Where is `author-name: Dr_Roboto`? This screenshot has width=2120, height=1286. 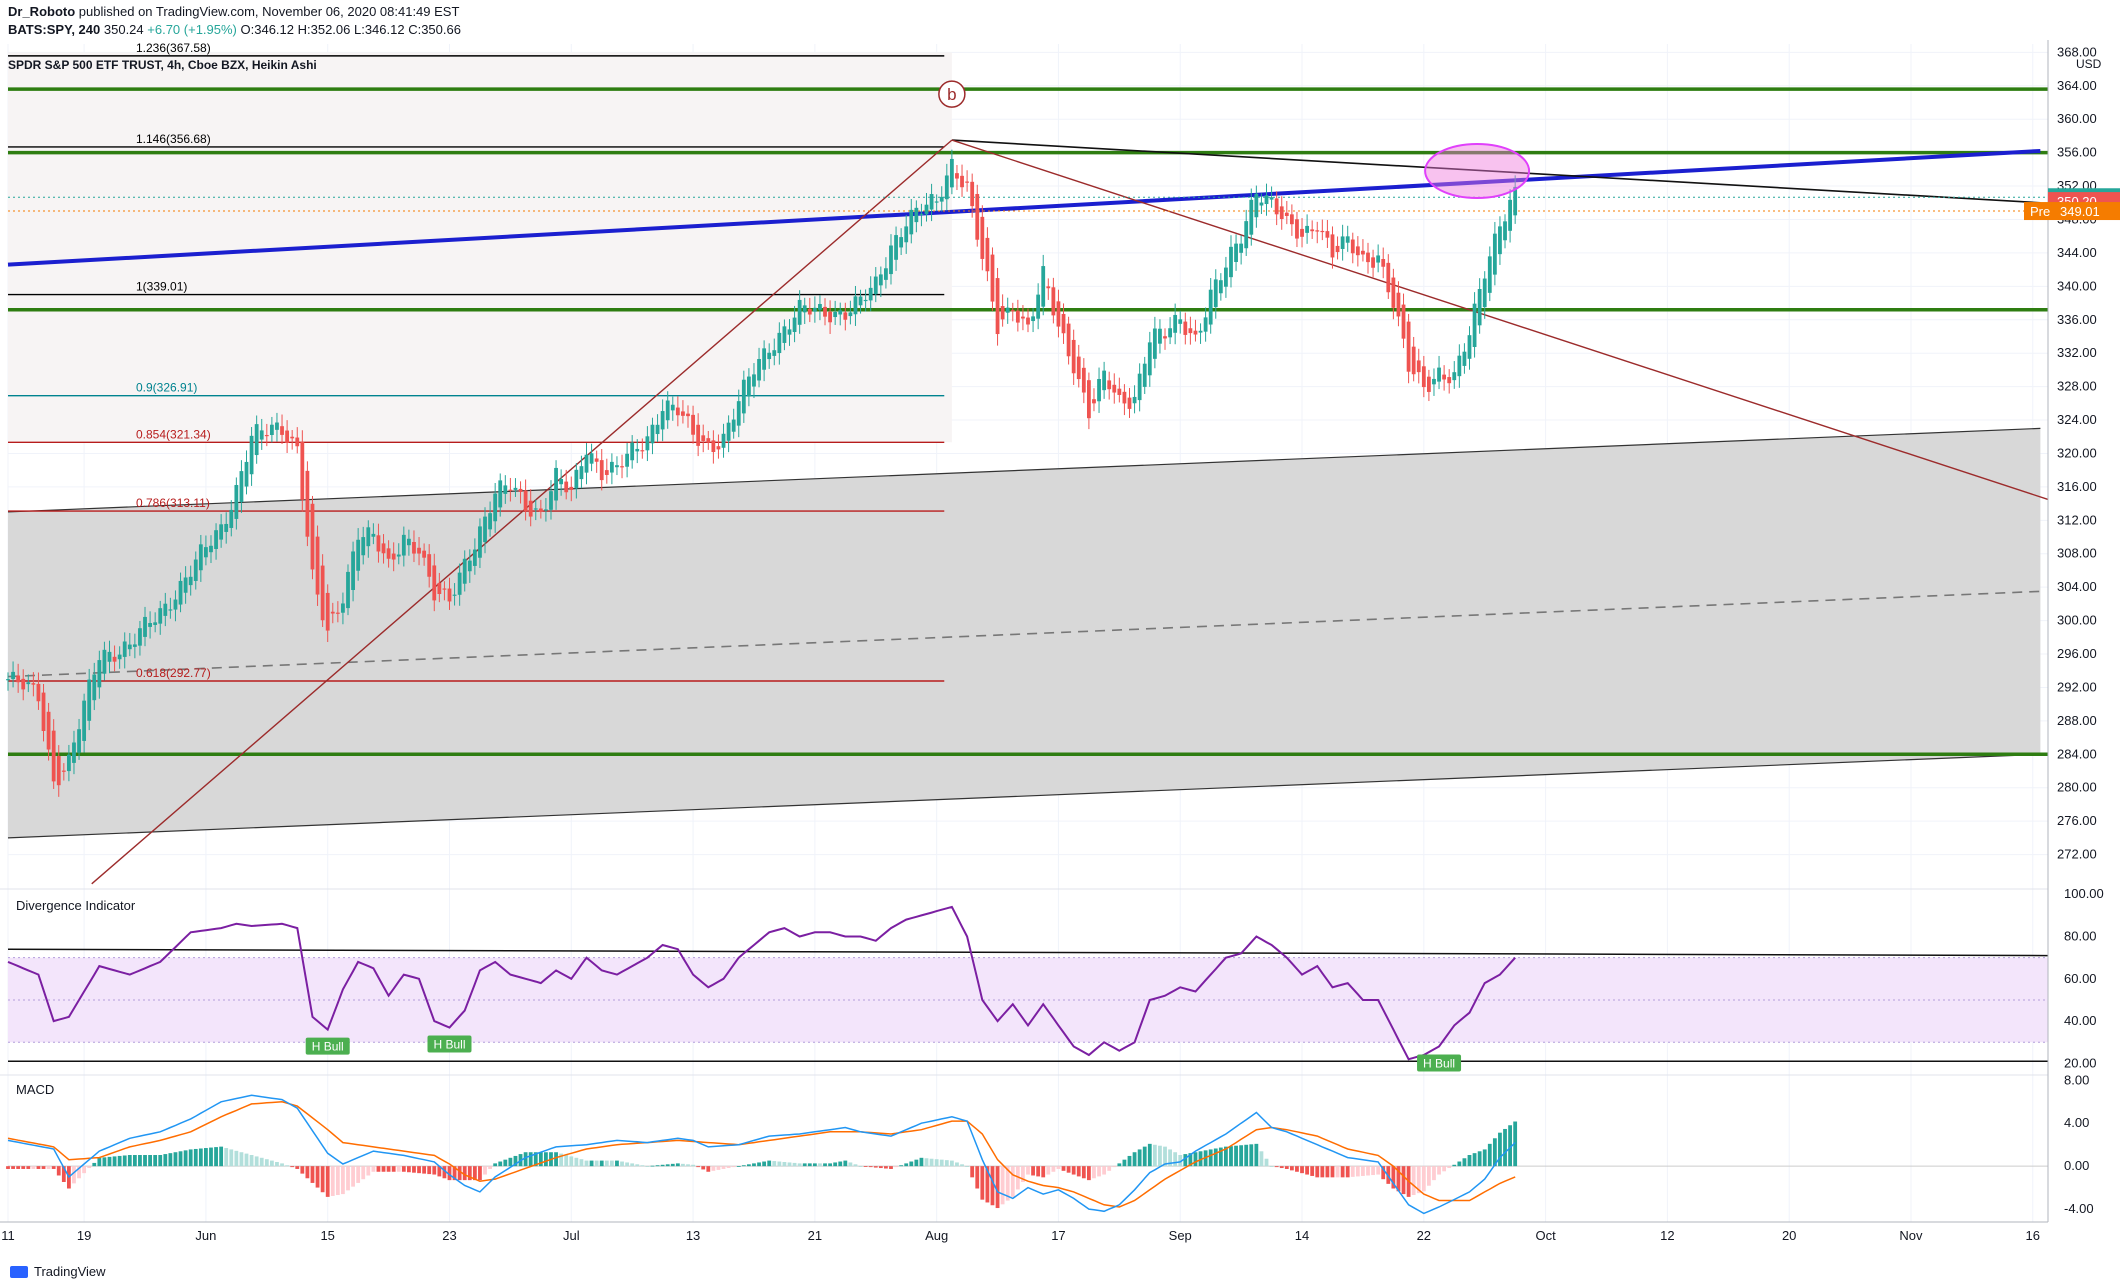 author-name: Dr_Roboto is located at coordinates (42, 11).